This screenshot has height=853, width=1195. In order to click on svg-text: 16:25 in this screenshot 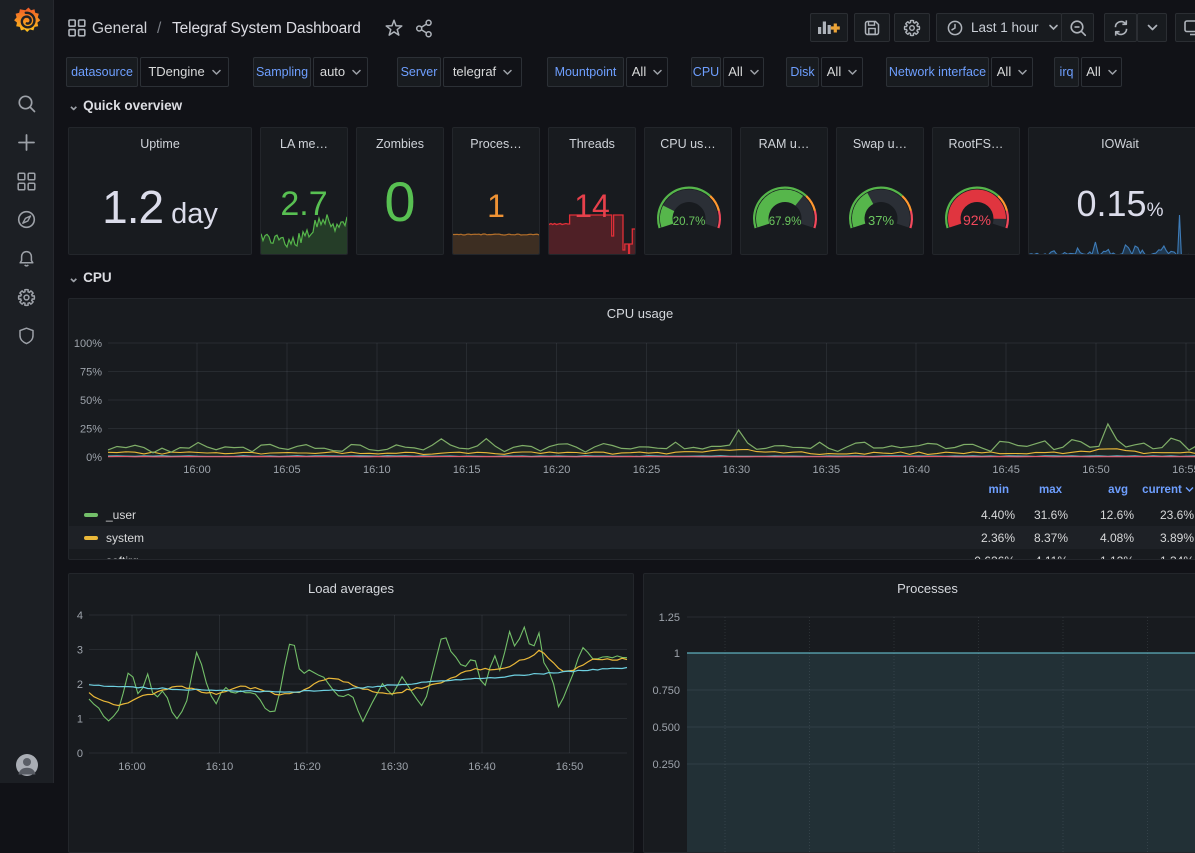, I will do `click(647, 470)`.